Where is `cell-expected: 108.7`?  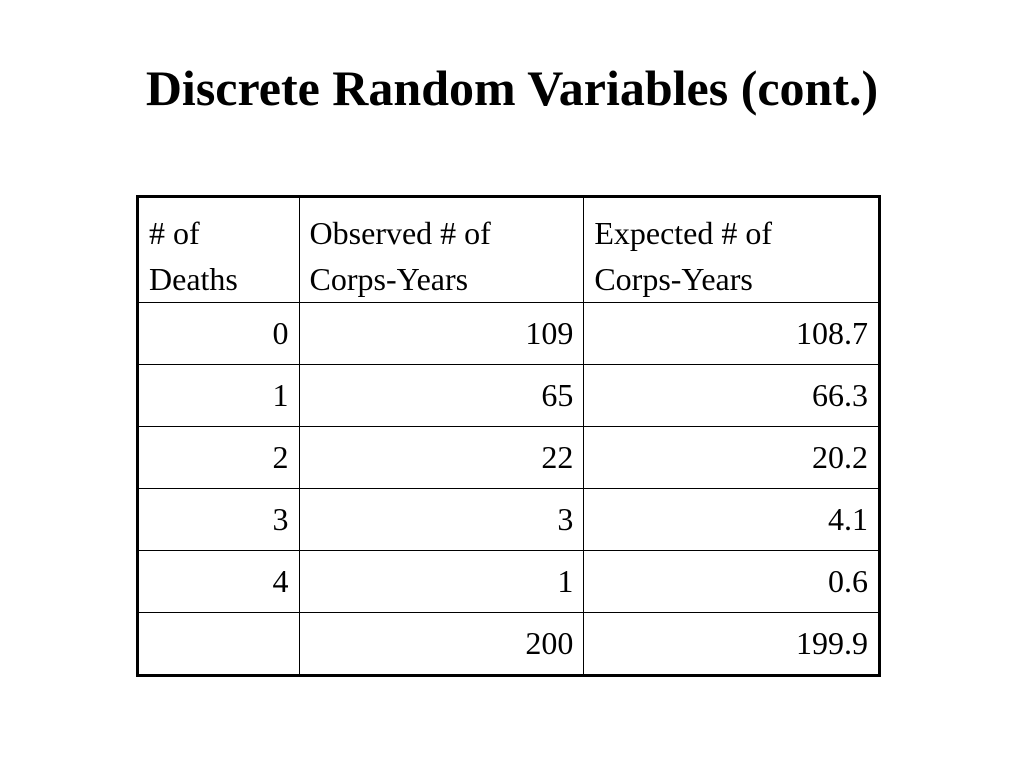
cell-expected: 108.7 is located at coordinates (731, 333).